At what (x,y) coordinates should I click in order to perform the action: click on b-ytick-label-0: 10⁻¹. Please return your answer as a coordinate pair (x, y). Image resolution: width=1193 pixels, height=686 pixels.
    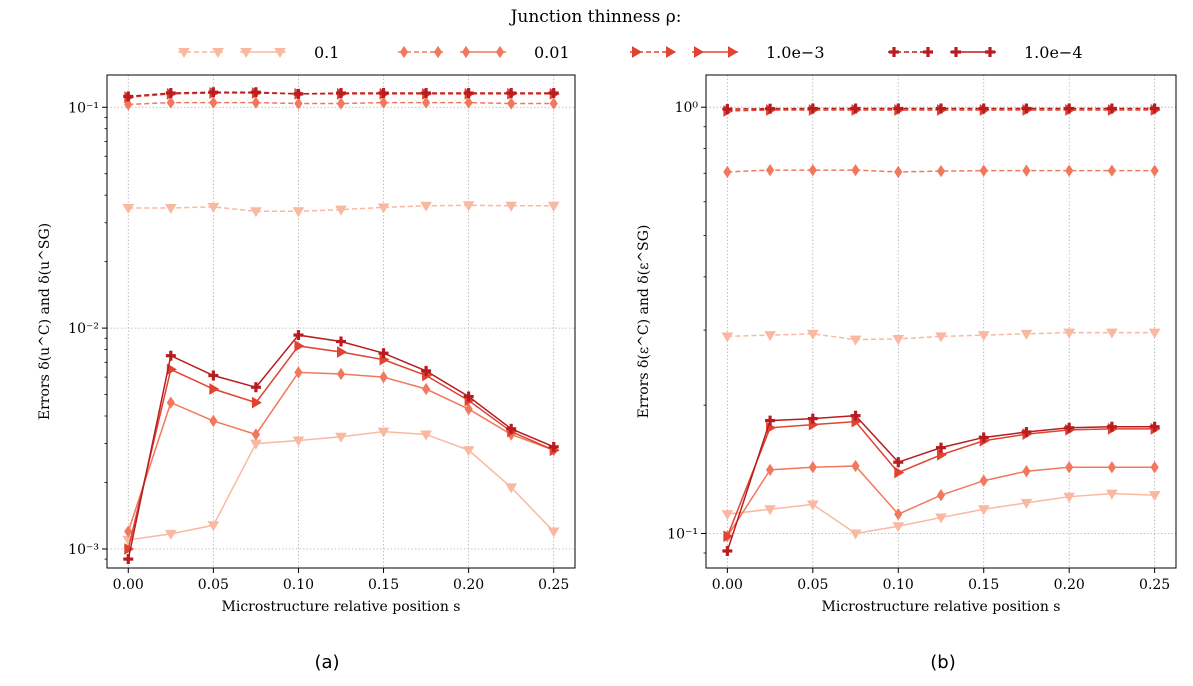
    Looking at the image, I should click on (682, 535).